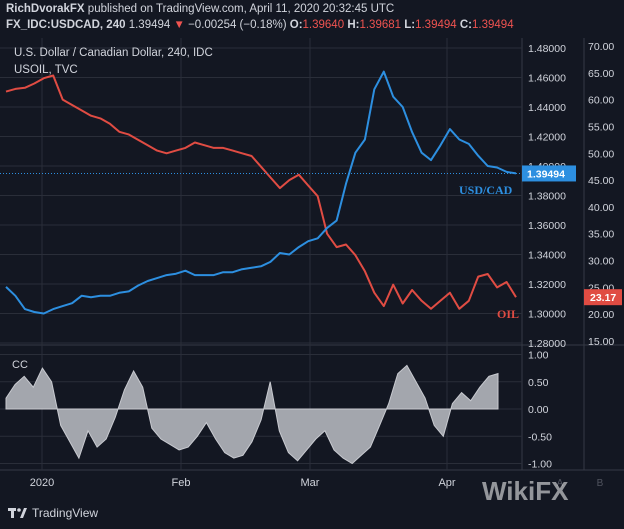  Describe the element at coordinates (547, 49) in the screenshot. I see `usdcad-axis-tick: 1.48000` at that location.